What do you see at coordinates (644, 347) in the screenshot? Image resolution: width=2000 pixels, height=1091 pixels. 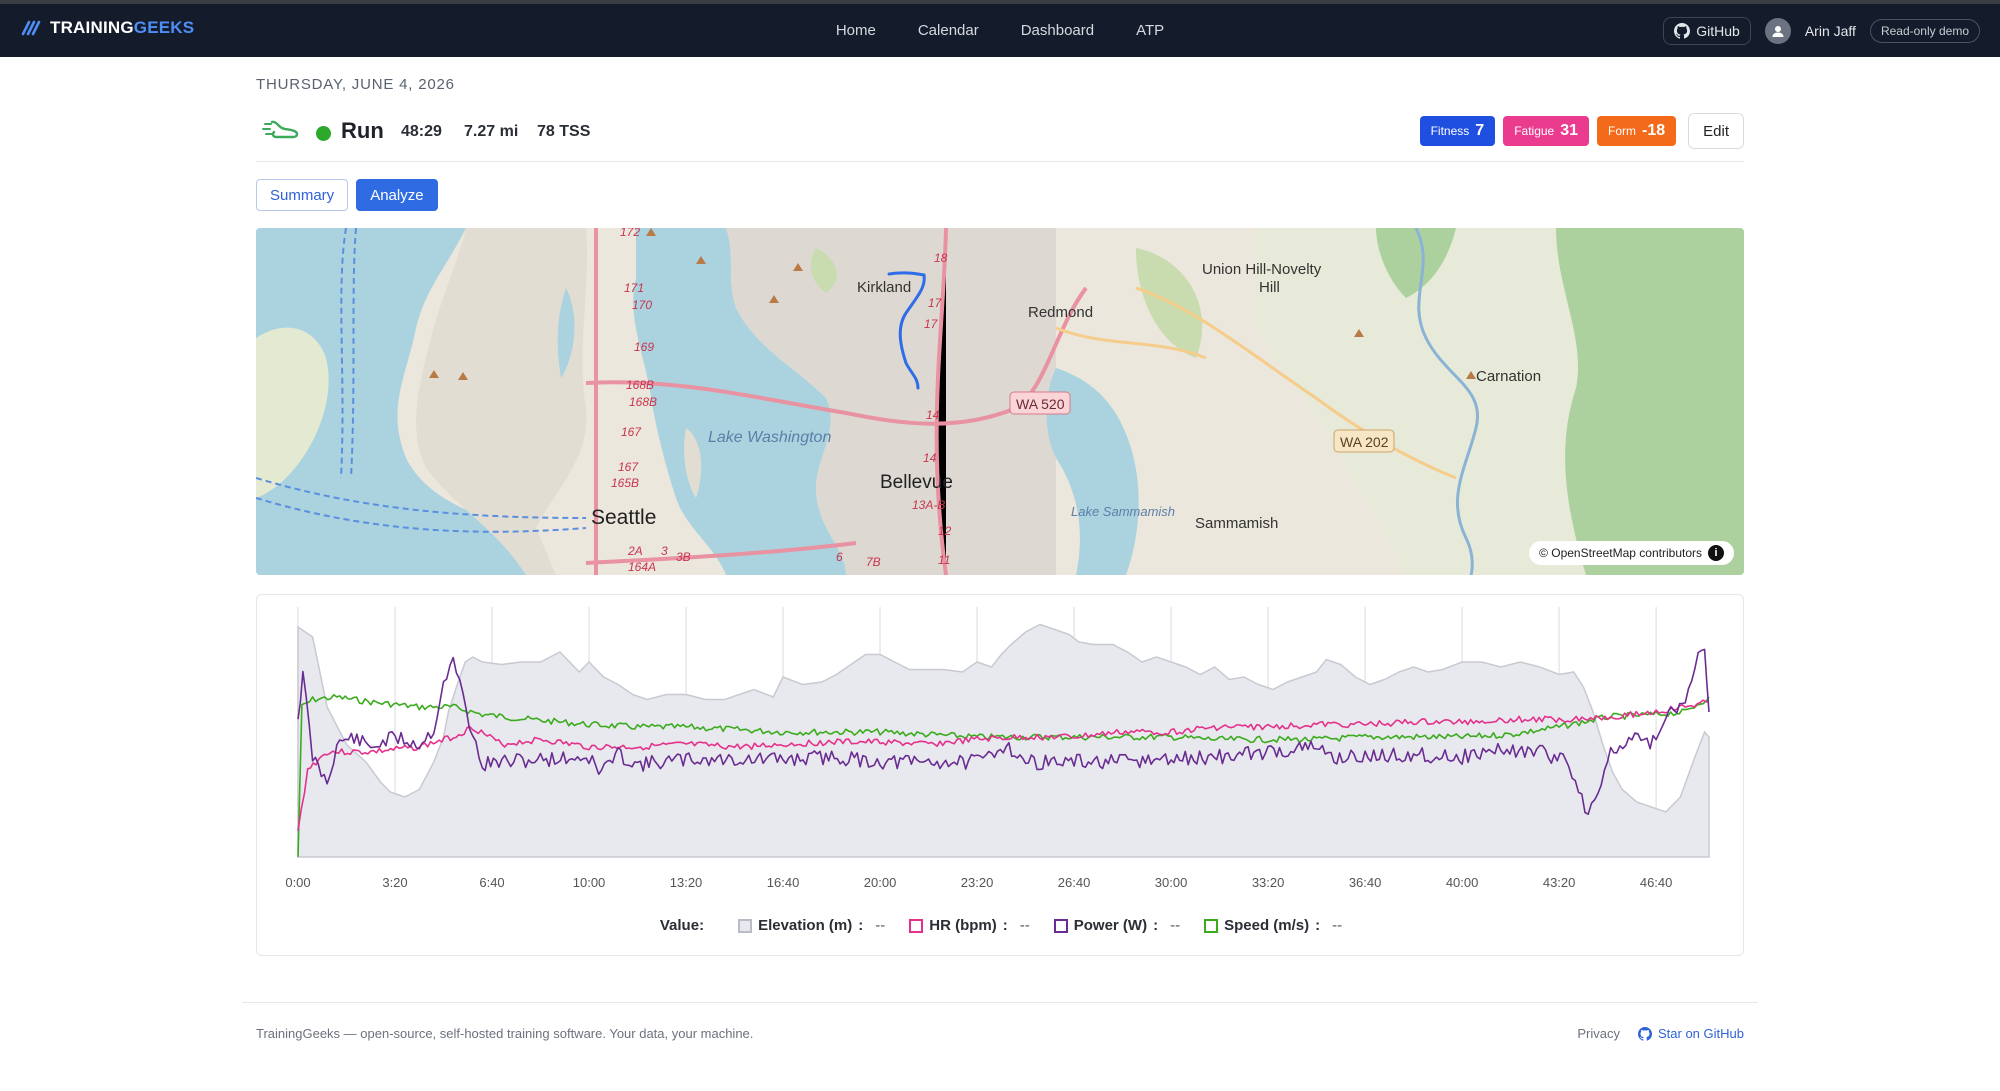 I see `map-exit-169: 169` at bounding box center [644, 347].